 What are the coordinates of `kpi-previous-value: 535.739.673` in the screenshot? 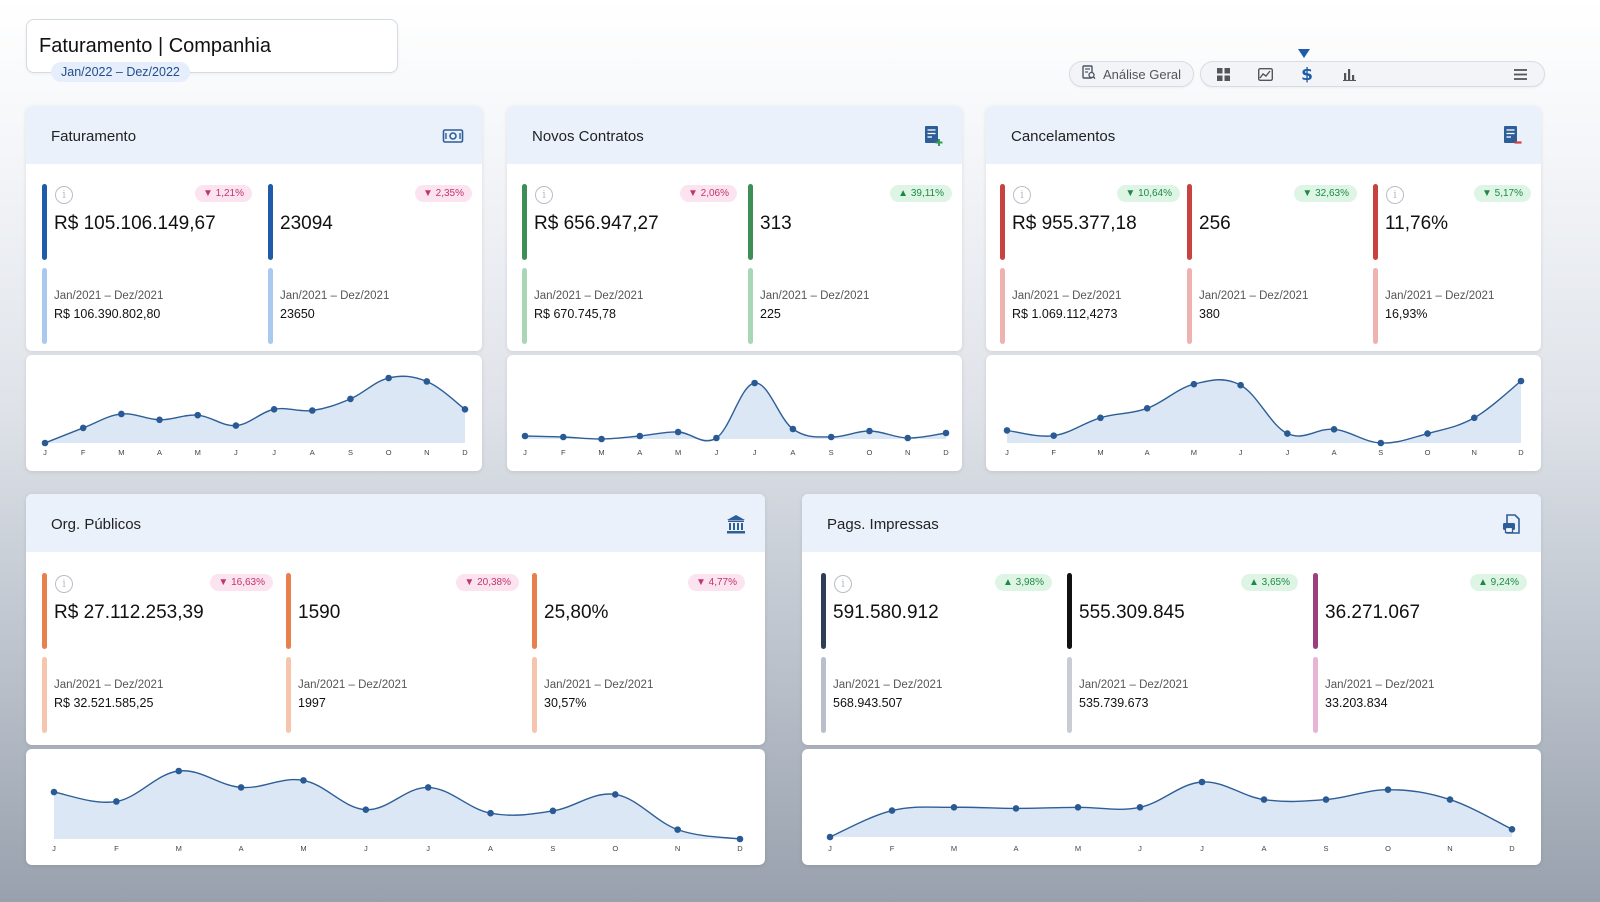 It's located at (1114, 703).